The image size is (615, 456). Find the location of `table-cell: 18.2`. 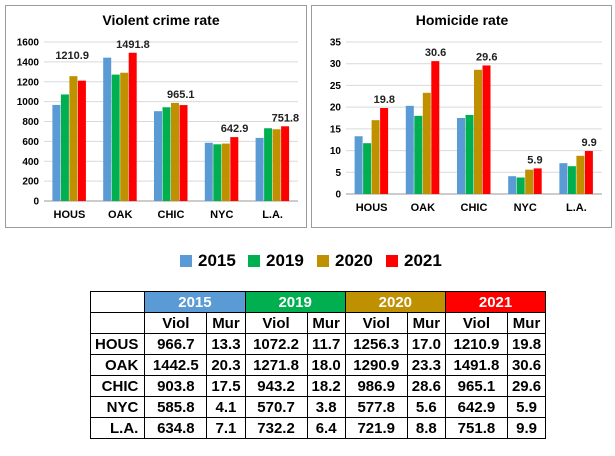

table-cell: 18.2 is located at coordinates (326, 386).